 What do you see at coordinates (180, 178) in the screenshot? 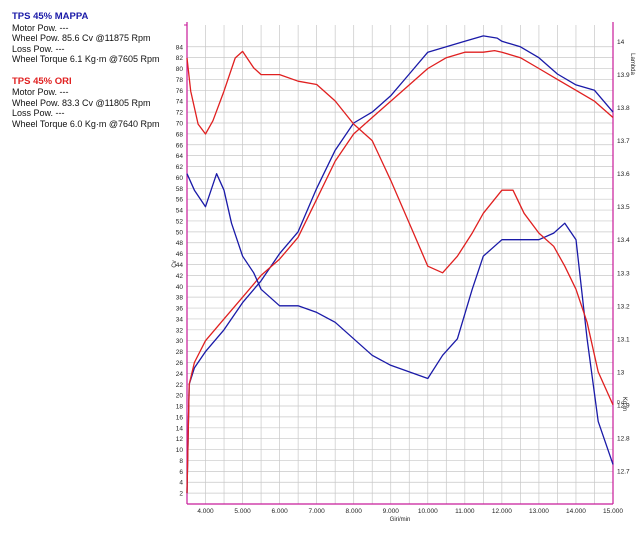
I see `y-tick-label-left: 60` at bounding box center [180, 178].